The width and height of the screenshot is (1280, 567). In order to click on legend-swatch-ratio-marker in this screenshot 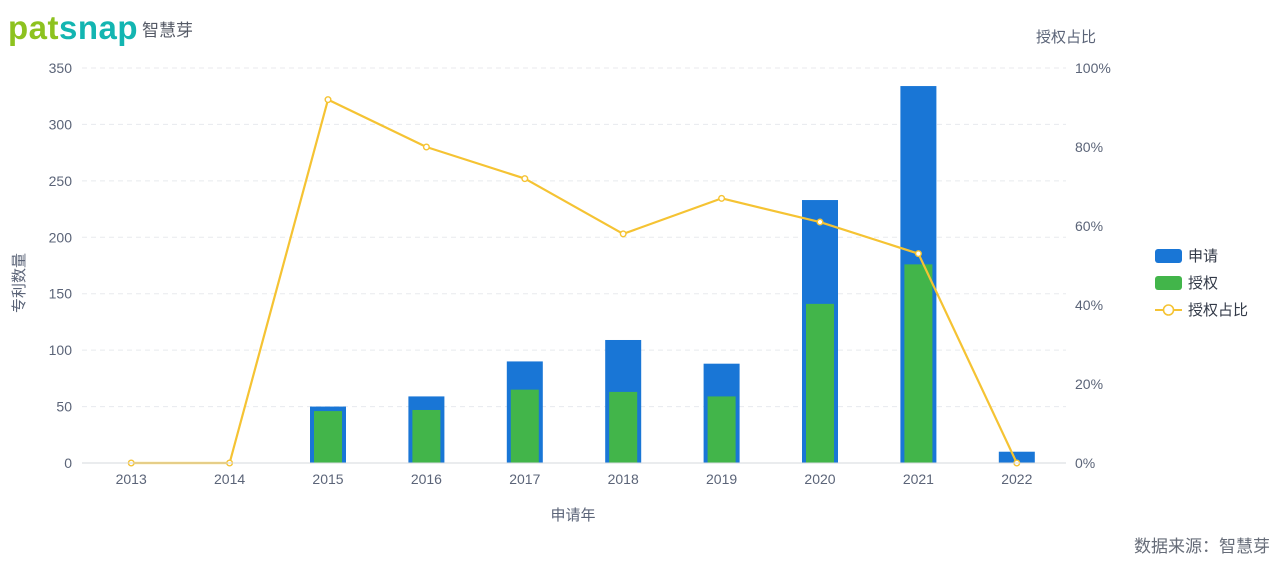, I will do `click(1168, 310)`.